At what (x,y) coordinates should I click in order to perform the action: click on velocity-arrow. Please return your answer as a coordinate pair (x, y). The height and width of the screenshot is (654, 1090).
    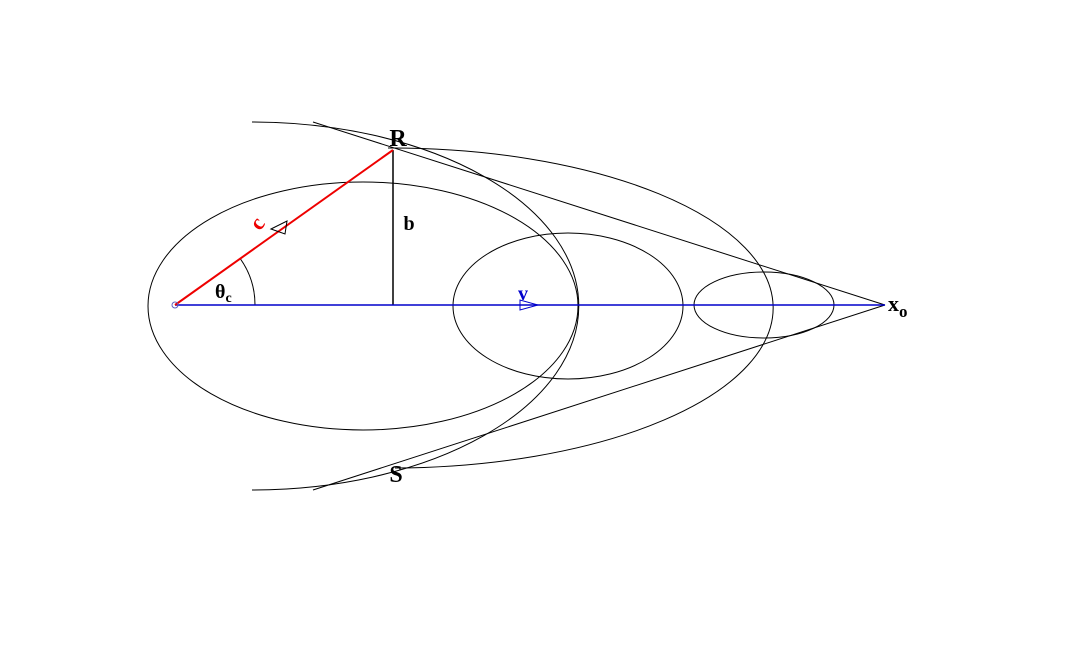
    Looking at the image, I should click on (529, 305).